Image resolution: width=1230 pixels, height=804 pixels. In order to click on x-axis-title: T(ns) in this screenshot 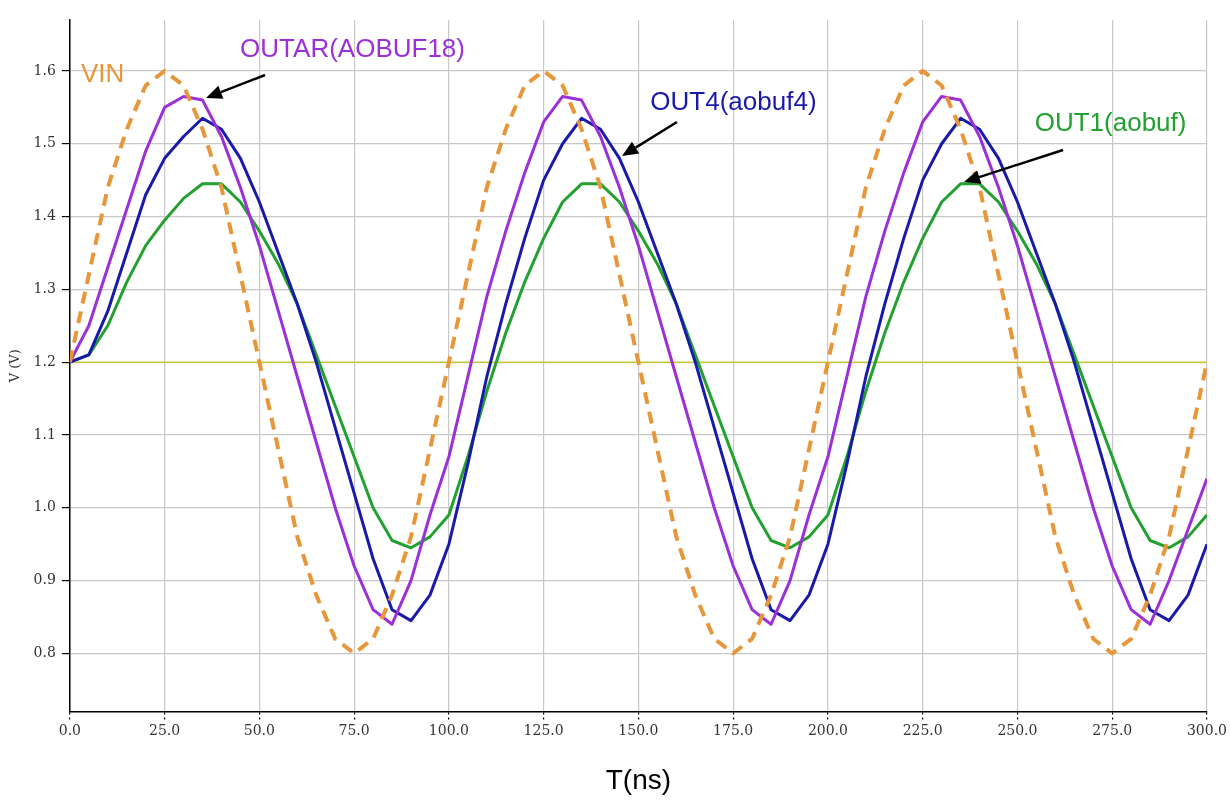, I will do `click(638, 779)`.